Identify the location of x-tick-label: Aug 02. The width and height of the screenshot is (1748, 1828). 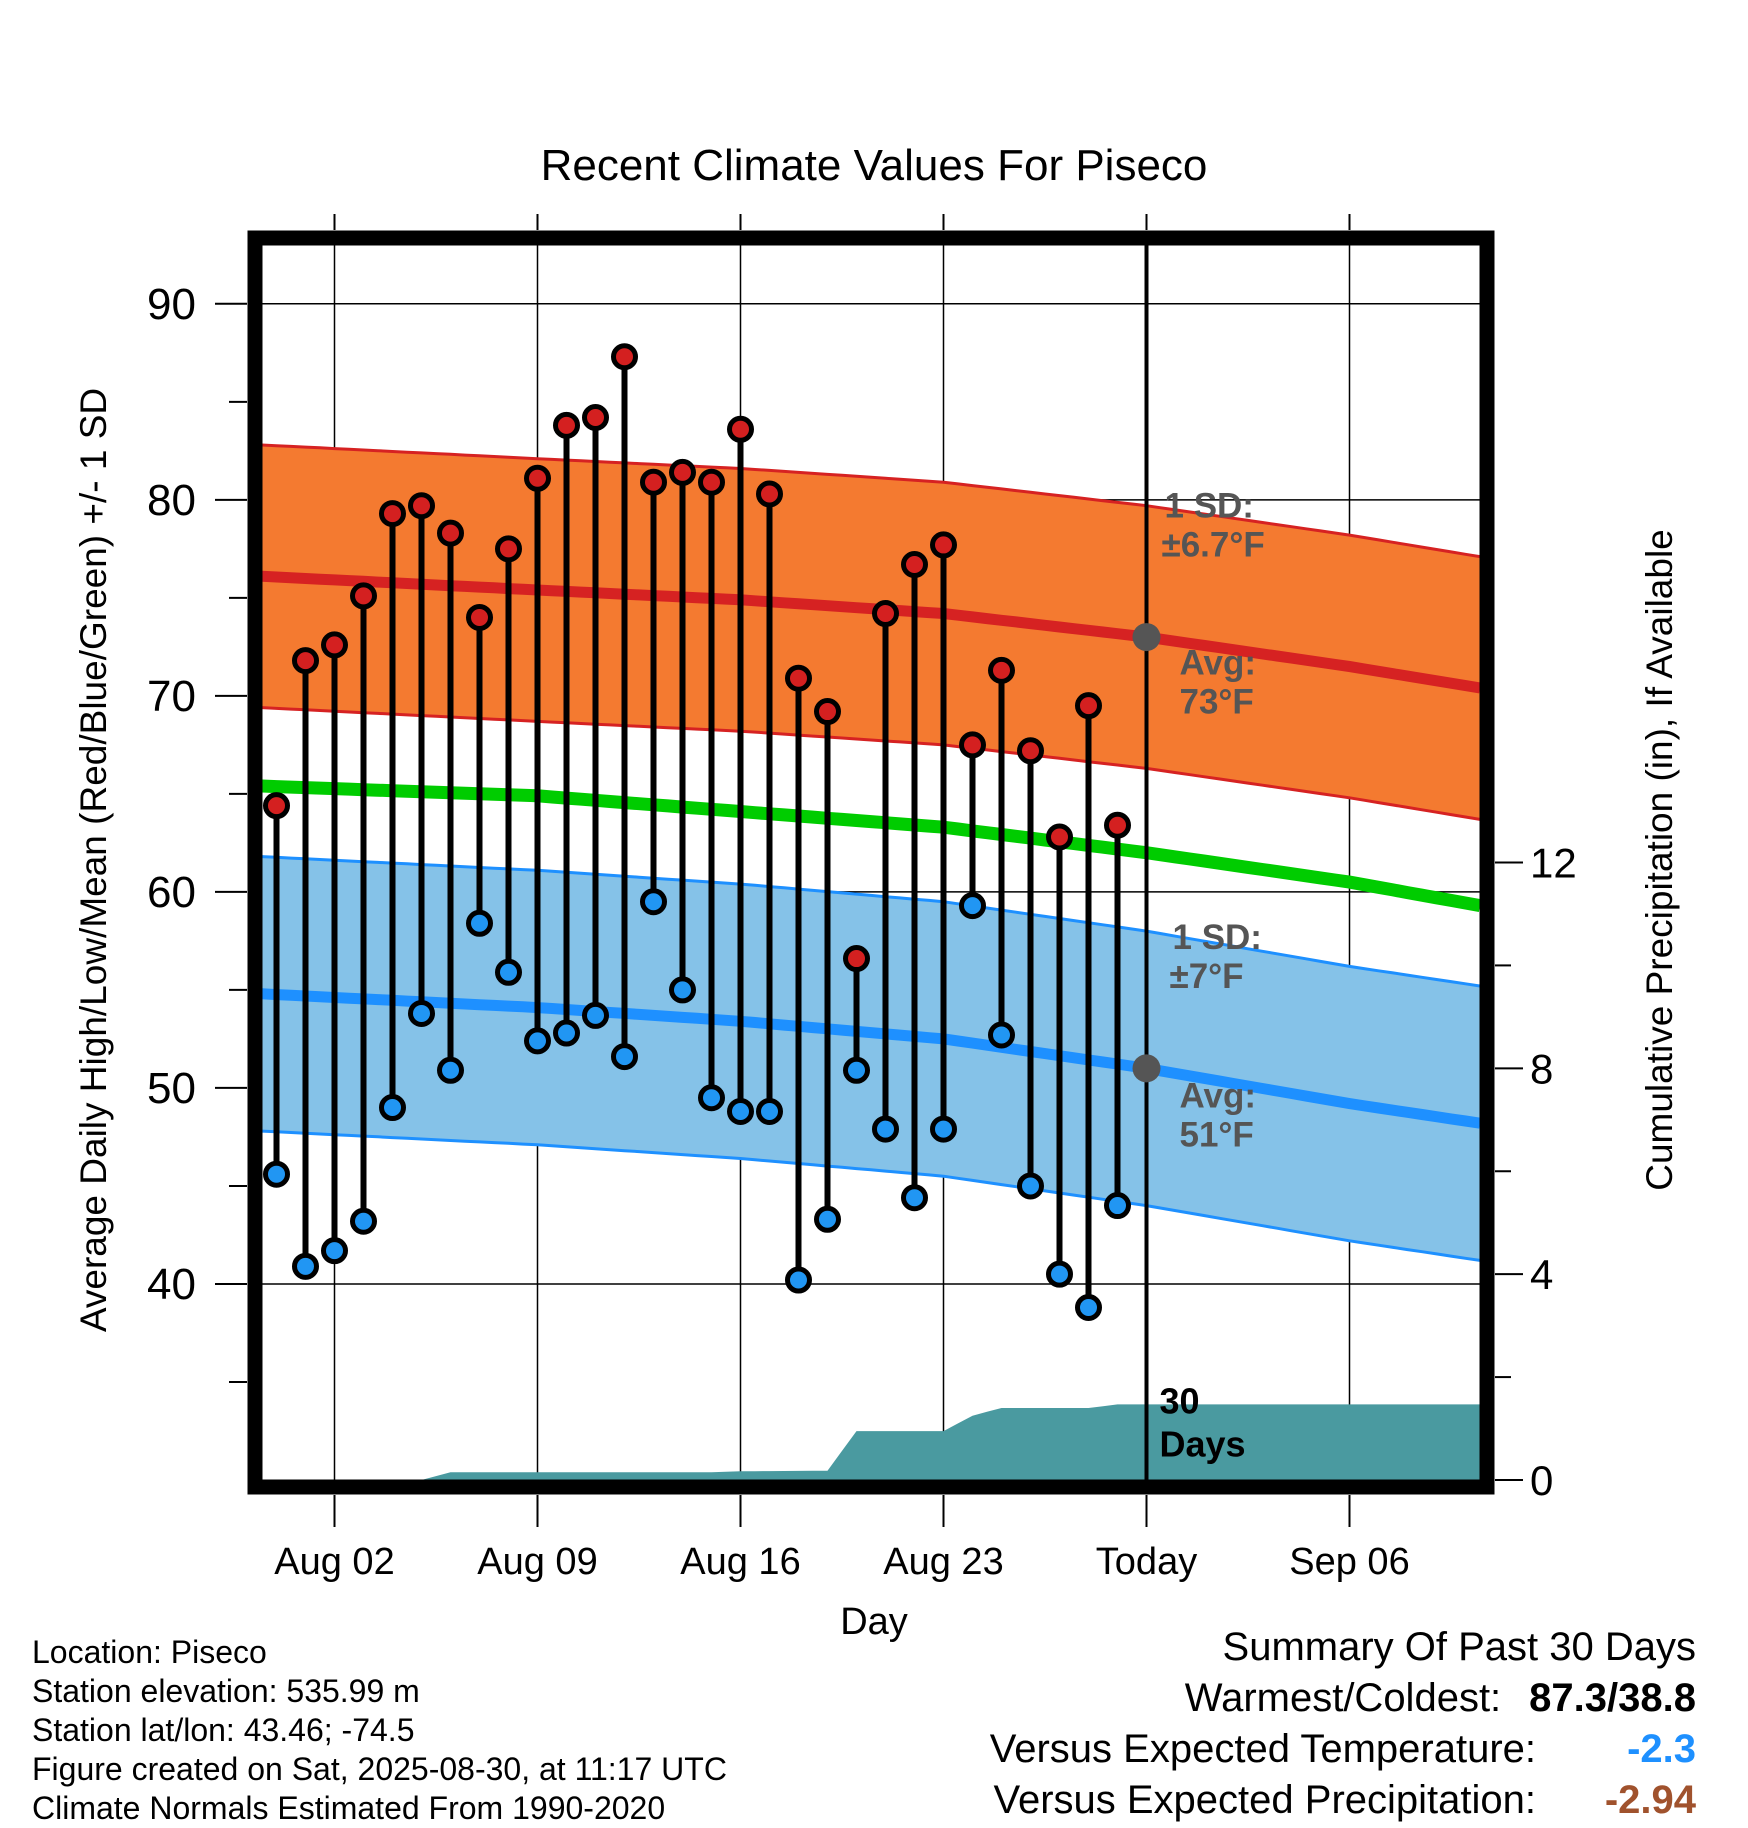
(334, 1562).